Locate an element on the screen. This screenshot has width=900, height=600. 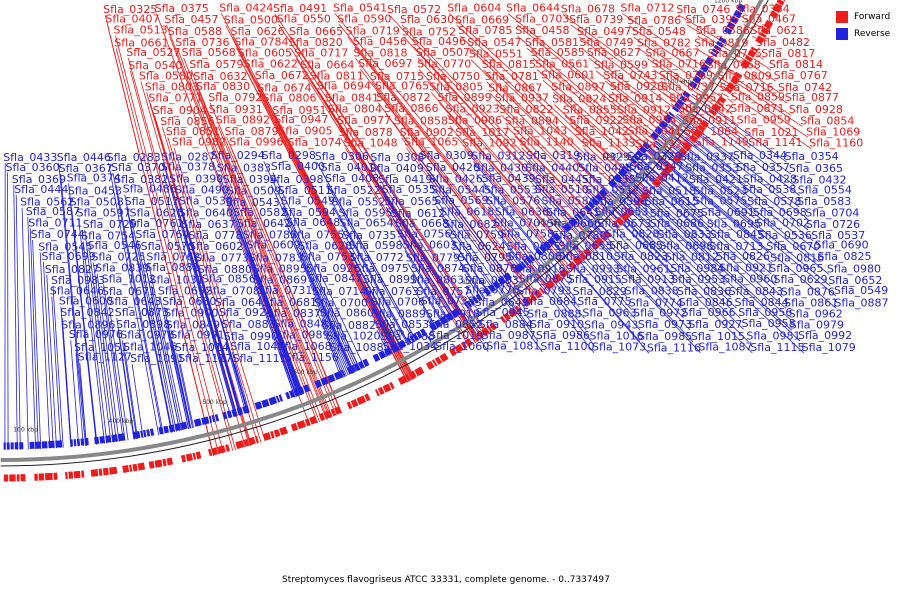
reverse-feature-label: Sfla_0522 is located at coordinates (354, 190).